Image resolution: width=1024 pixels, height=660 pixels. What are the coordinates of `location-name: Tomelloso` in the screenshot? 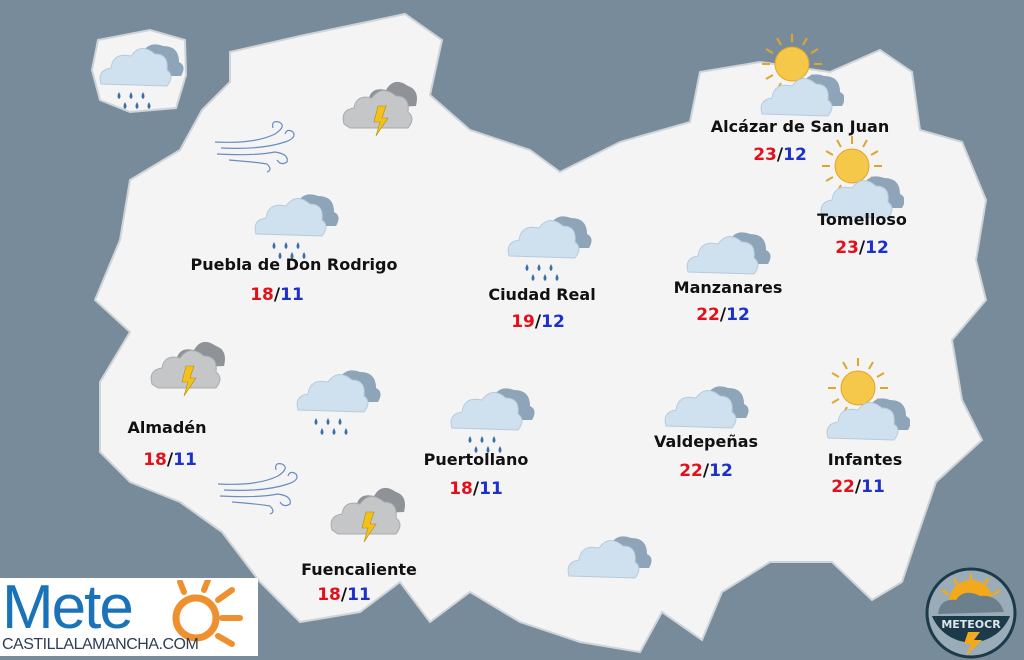 It's located at (862, 219).